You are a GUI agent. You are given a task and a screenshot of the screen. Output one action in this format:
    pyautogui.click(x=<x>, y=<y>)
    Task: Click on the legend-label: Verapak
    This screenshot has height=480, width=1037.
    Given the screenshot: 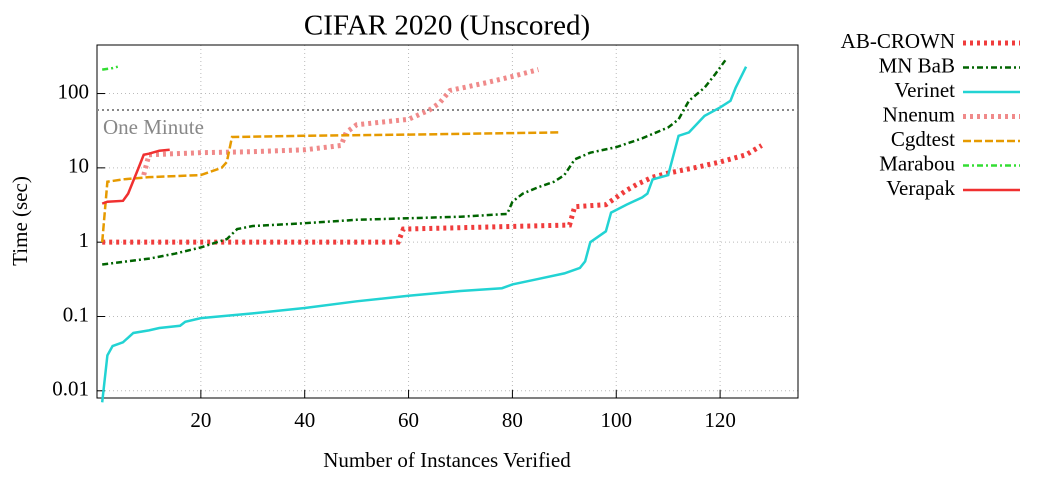 What is the action you would take?
    pyautogui.click(x=920, y=188)
    